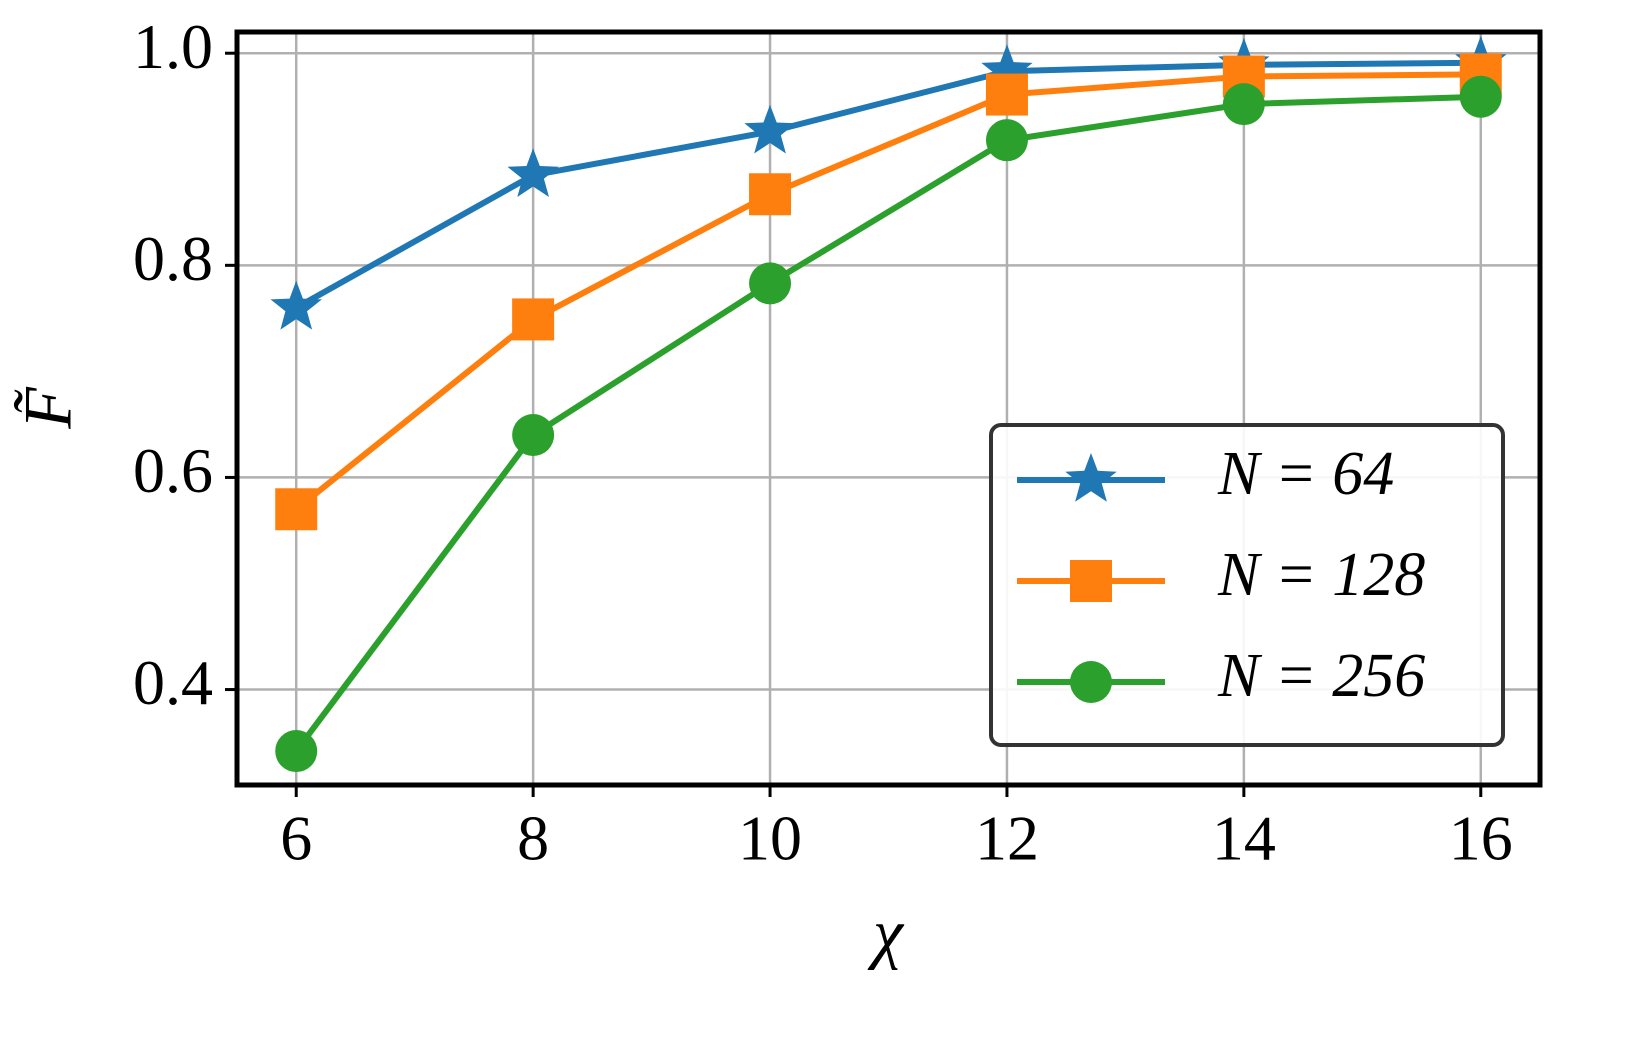  I want to click on x-tick-label: 12, so click(1007, 838).